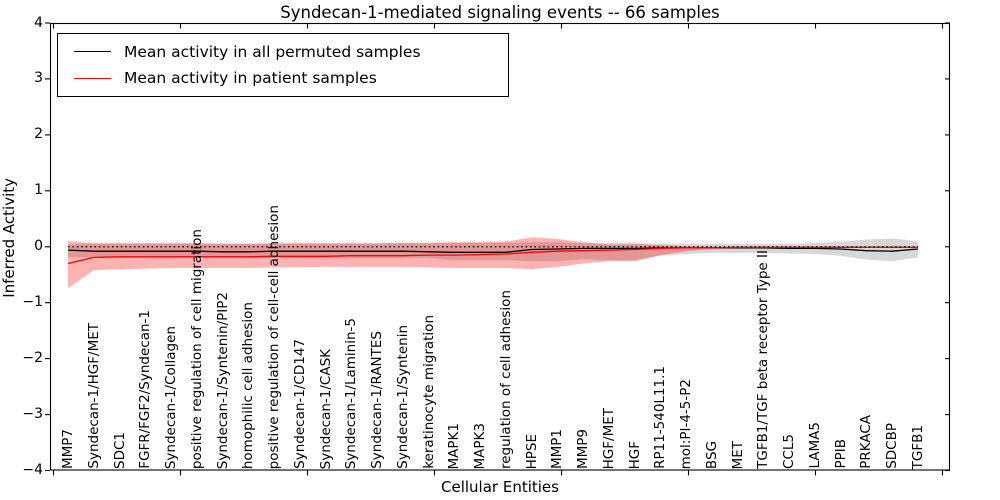 The image size is (1000, 500). Describe the element at coordinates (377, 400) in the screenshot. I see `x-category-label: Syndecan-1/RANTES` at that location.